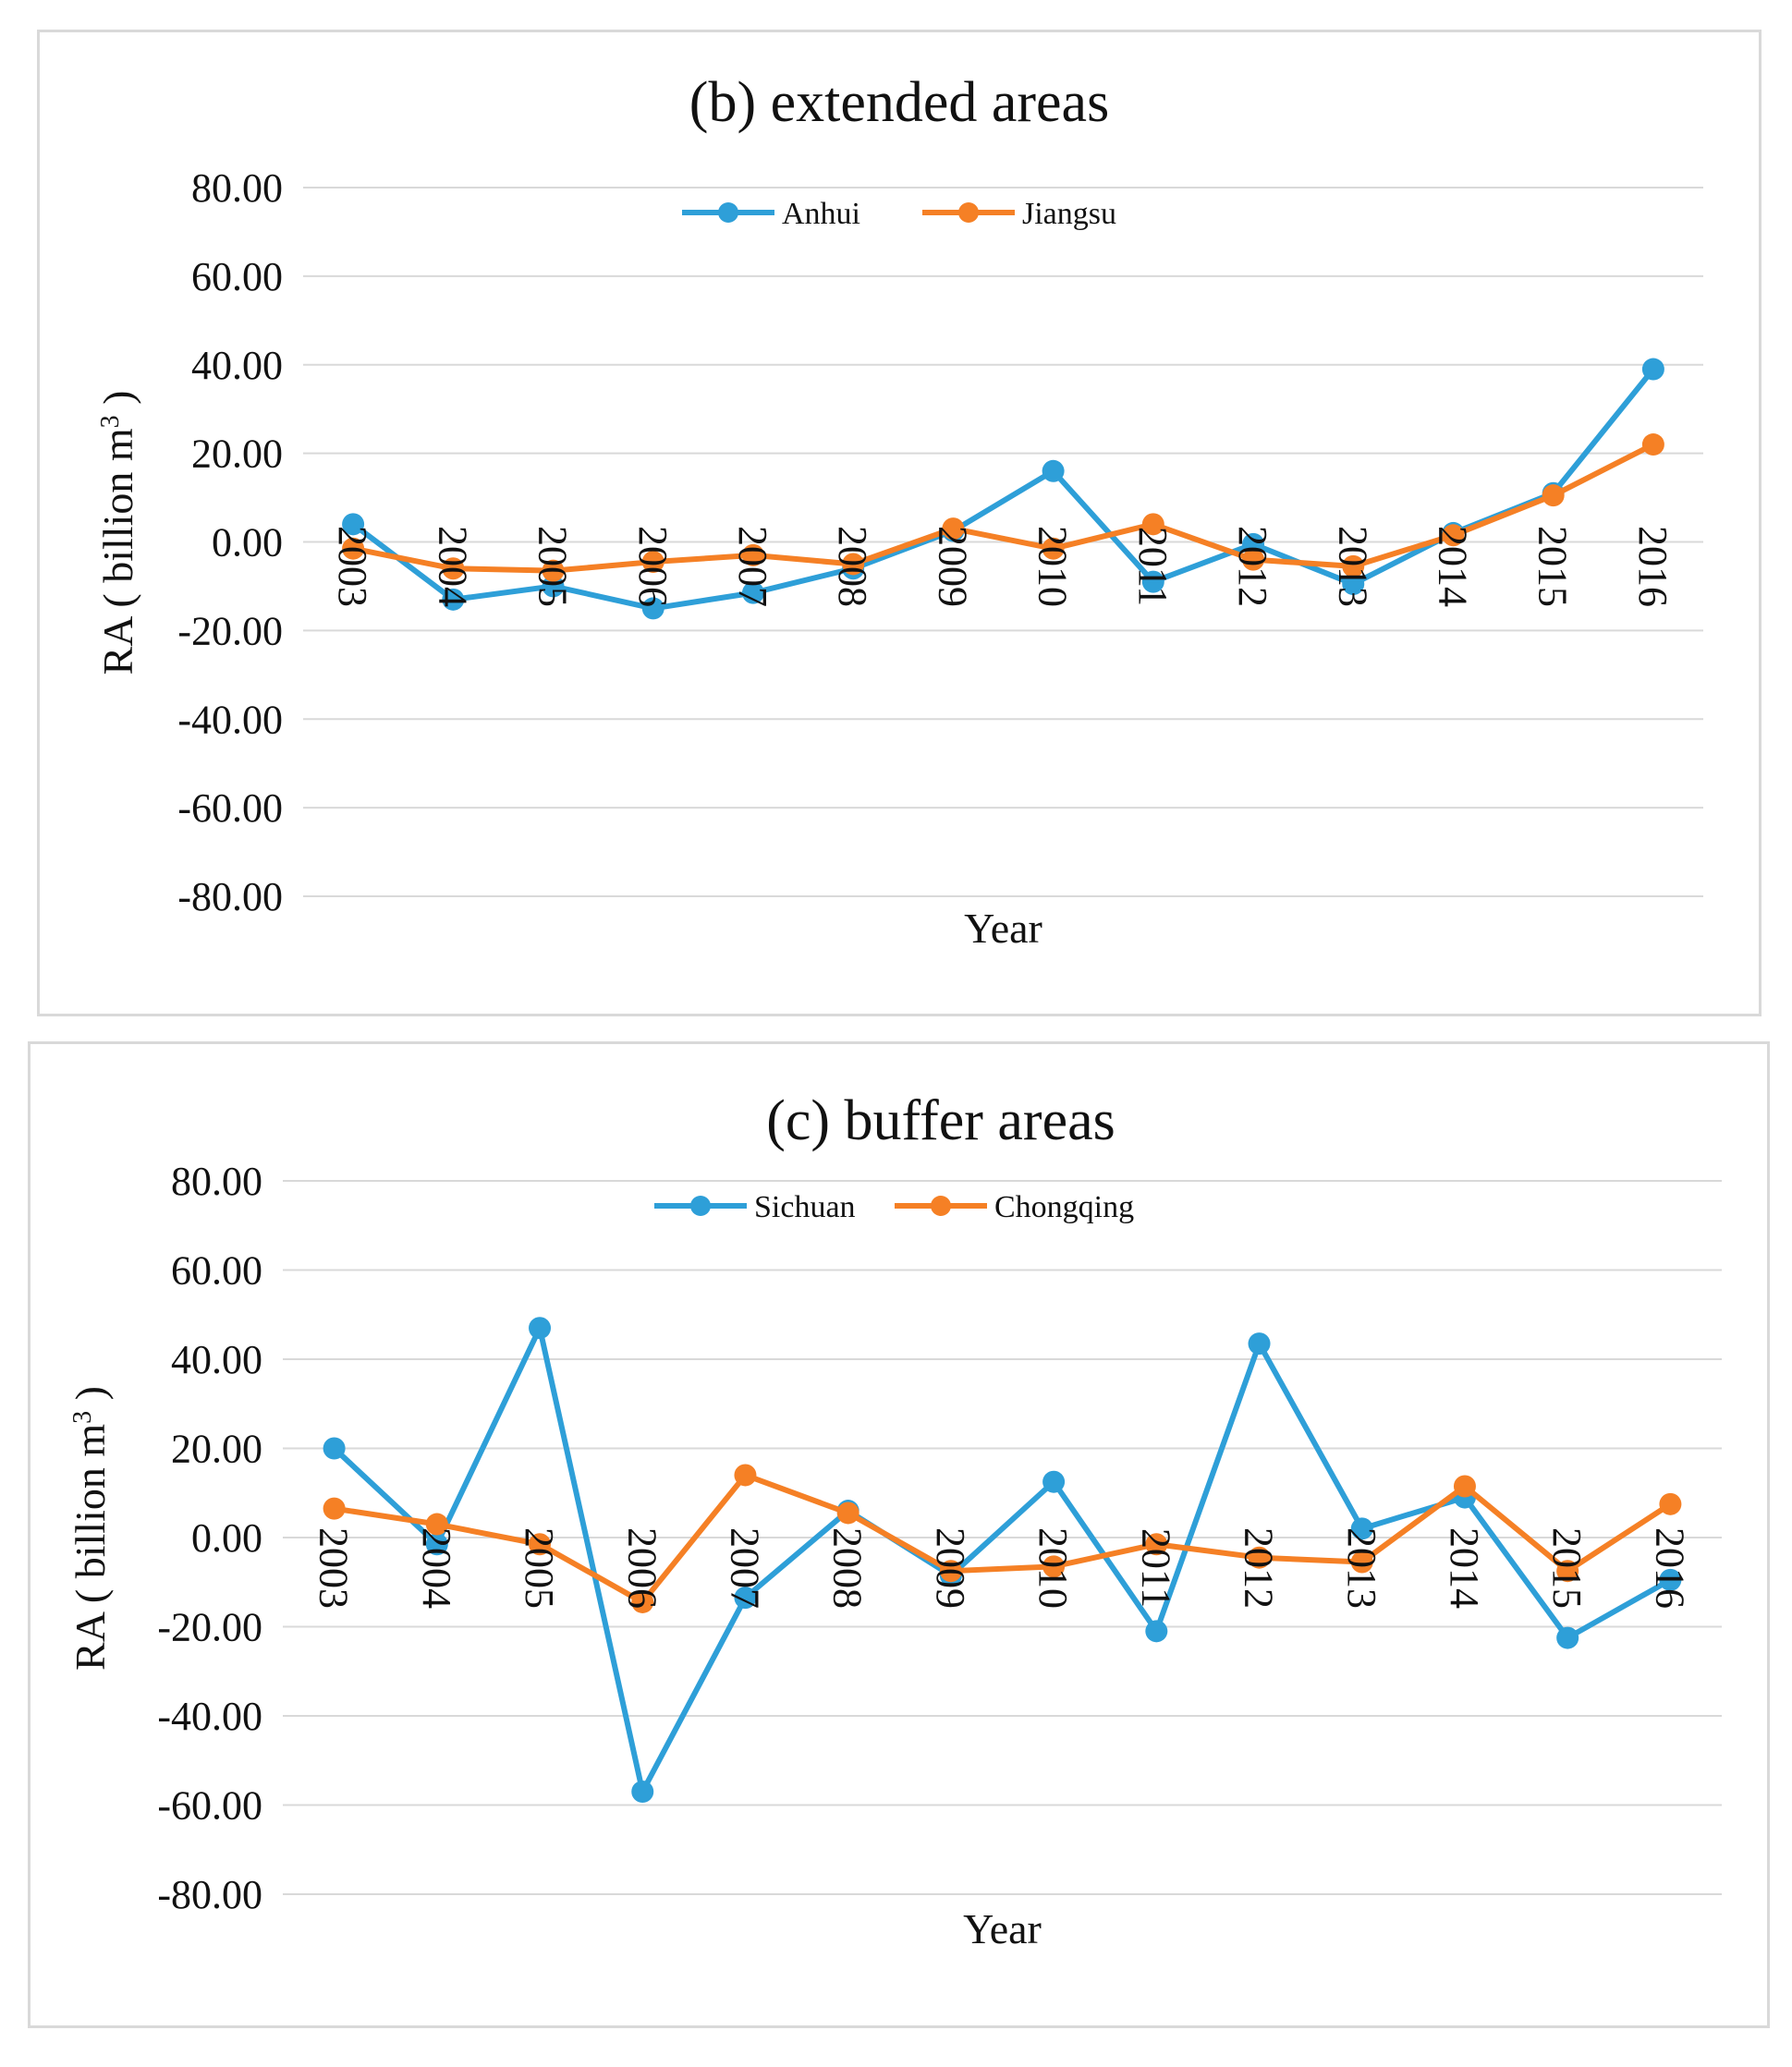 The width and height of the screenshot is (1792, 2067). I want to click on legend-marker-chongqing, so click(941, 1206).